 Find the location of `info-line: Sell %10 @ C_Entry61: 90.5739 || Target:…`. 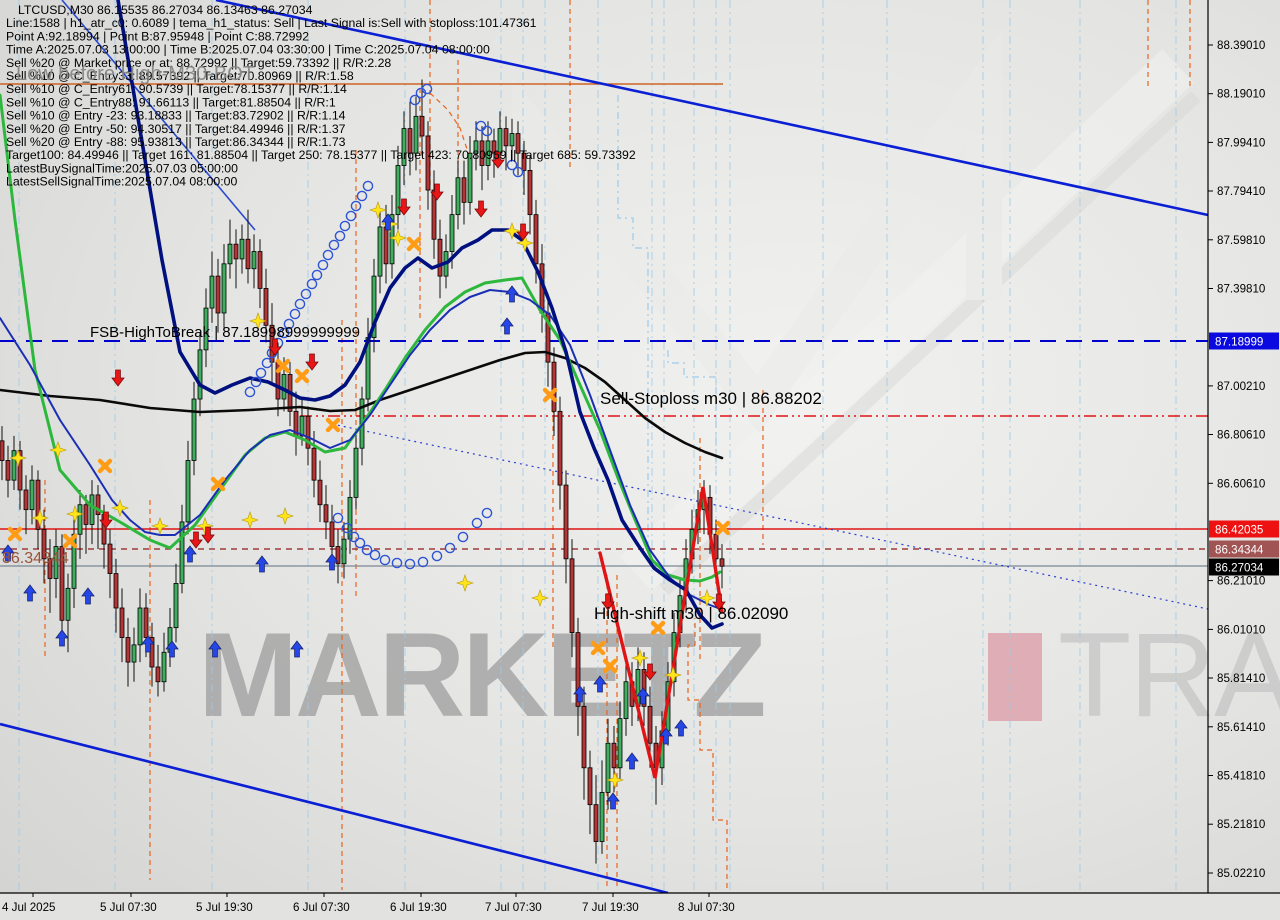

info-line: Sell %10 @ C_Entry61: 90.5739 || Target:… is located at coordinates (176, 89).